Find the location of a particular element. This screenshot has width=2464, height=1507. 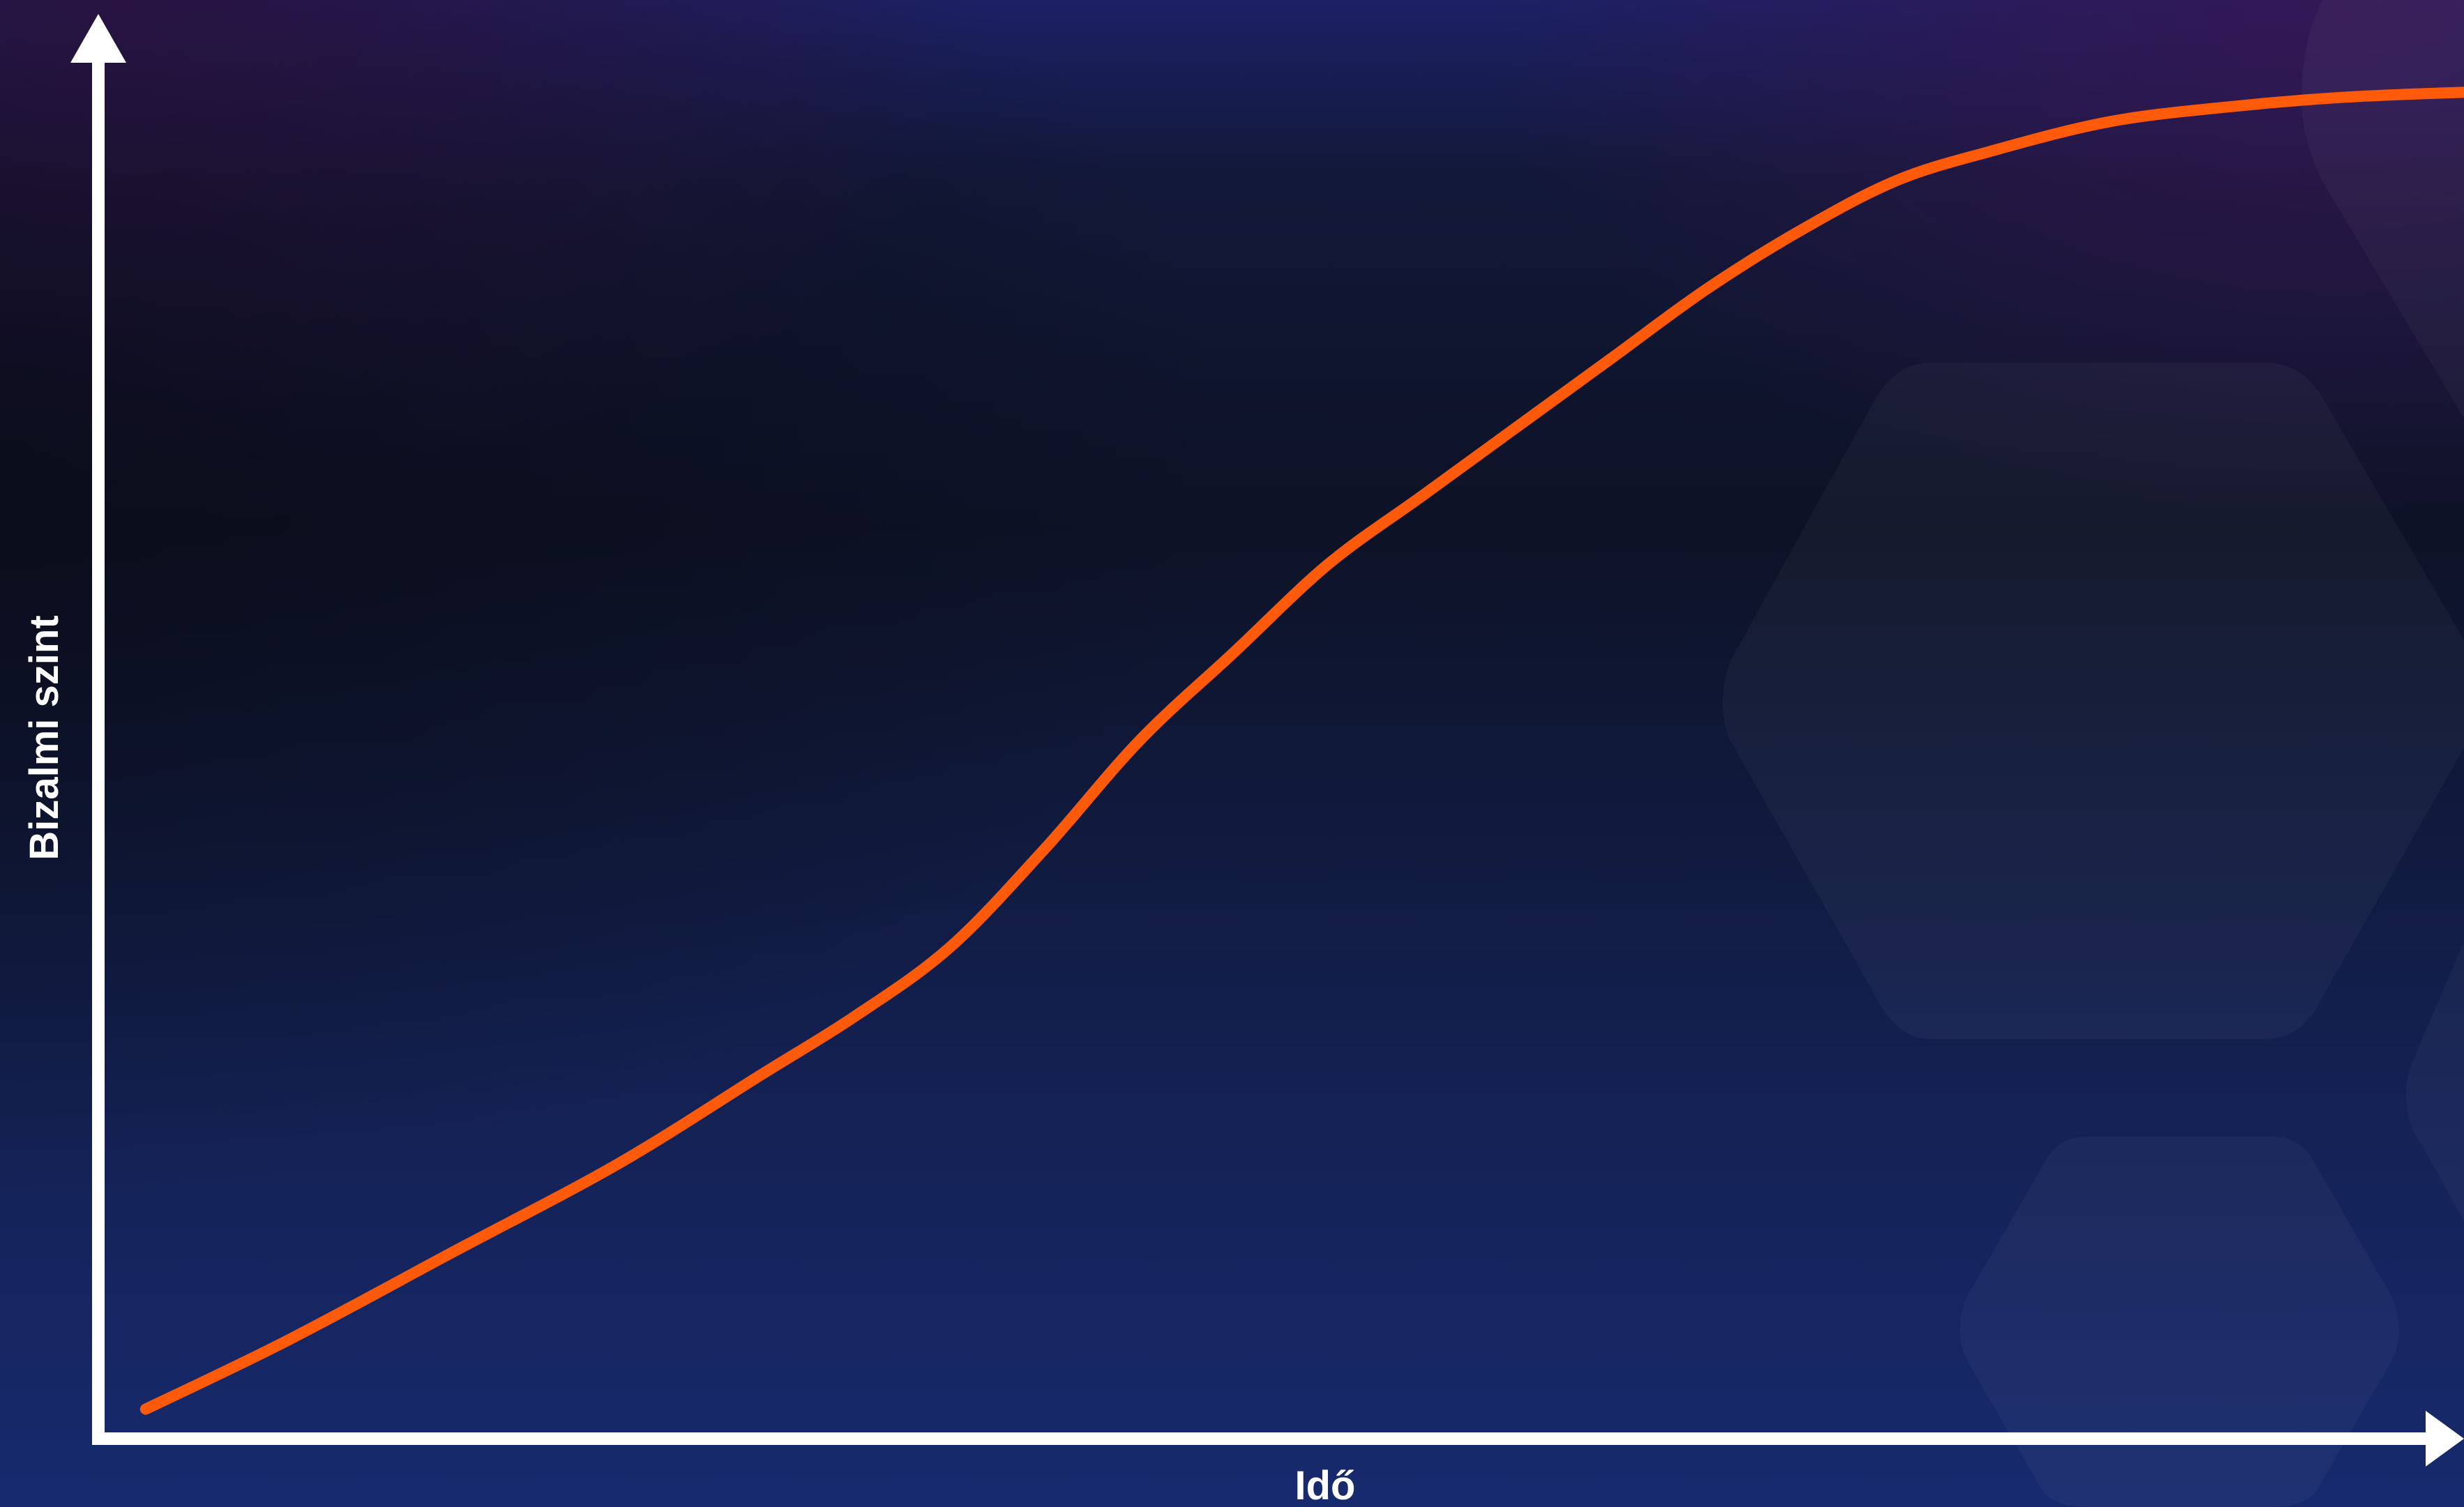

y-axis-label: Bizalmi szint is located at coordinates (45, 738).